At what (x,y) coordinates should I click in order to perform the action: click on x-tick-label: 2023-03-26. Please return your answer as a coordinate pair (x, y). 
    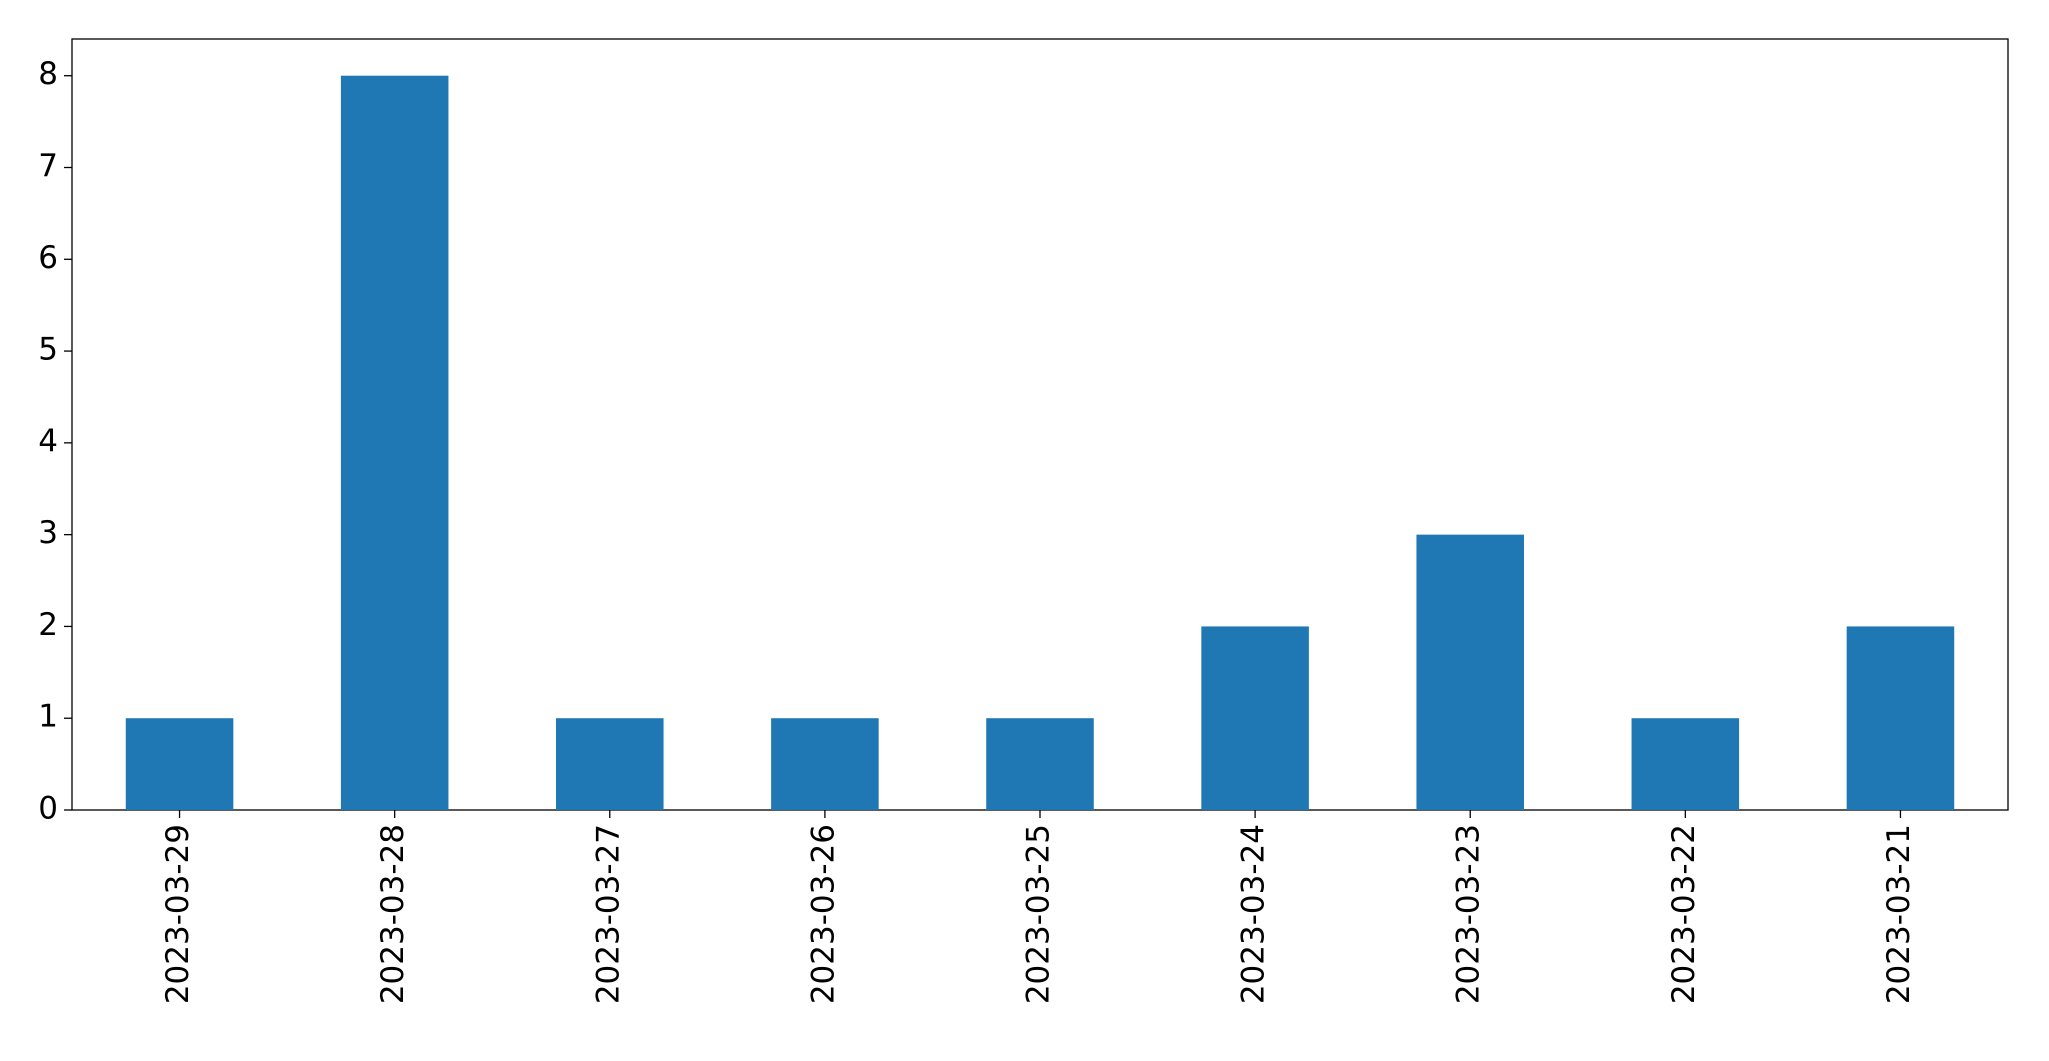
    Looking at the image, I should click on (823, 914).